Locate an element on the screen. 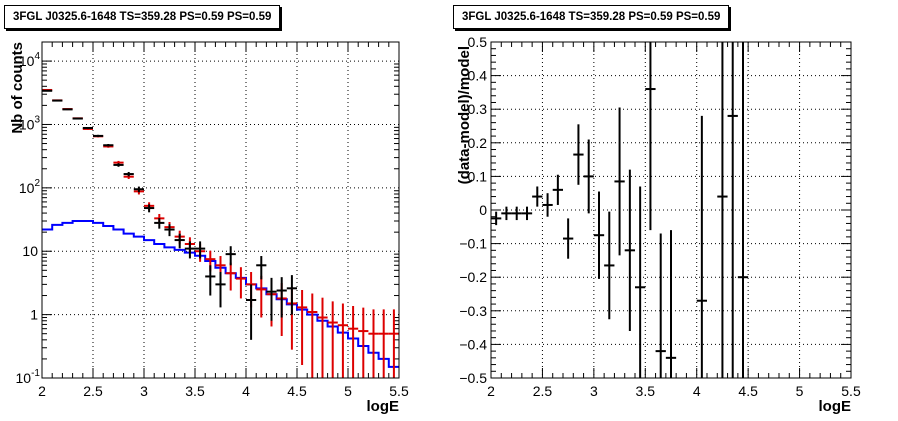  left-y-tick-label-0: 10⁻¹ is located at coordinates (28, 377).